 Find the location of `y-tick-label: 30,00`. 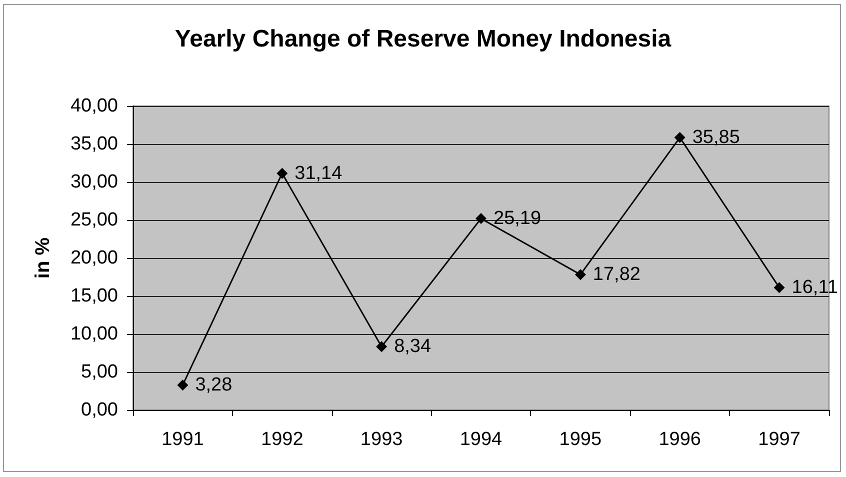

y-tick-label: 30,00 is located at coordinates (94, 182).